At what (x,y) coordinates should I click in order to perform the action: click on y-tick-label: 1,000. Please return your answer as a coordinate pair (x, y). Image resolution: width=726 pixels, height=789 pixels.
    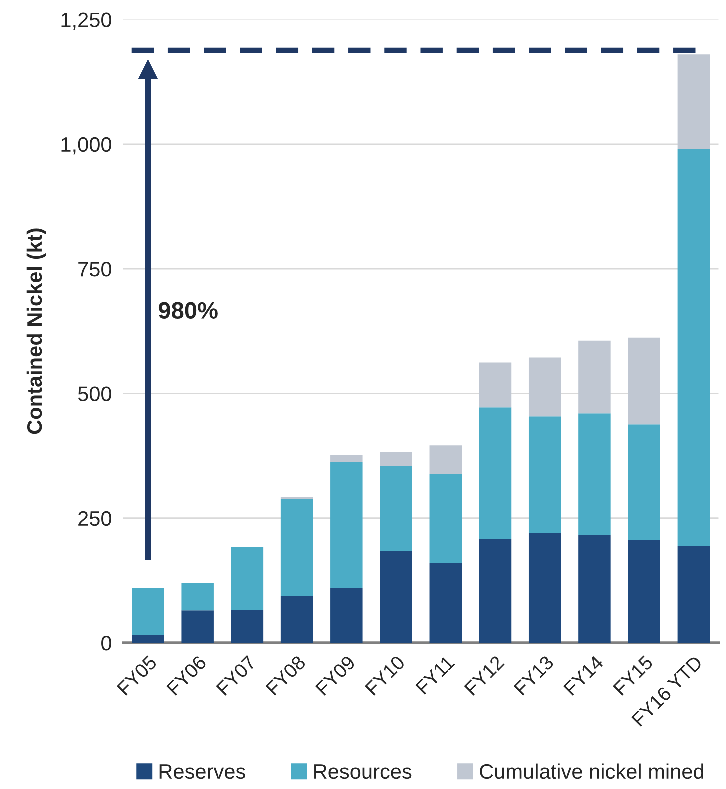
    Looking at the image, I should click on (87, 146).